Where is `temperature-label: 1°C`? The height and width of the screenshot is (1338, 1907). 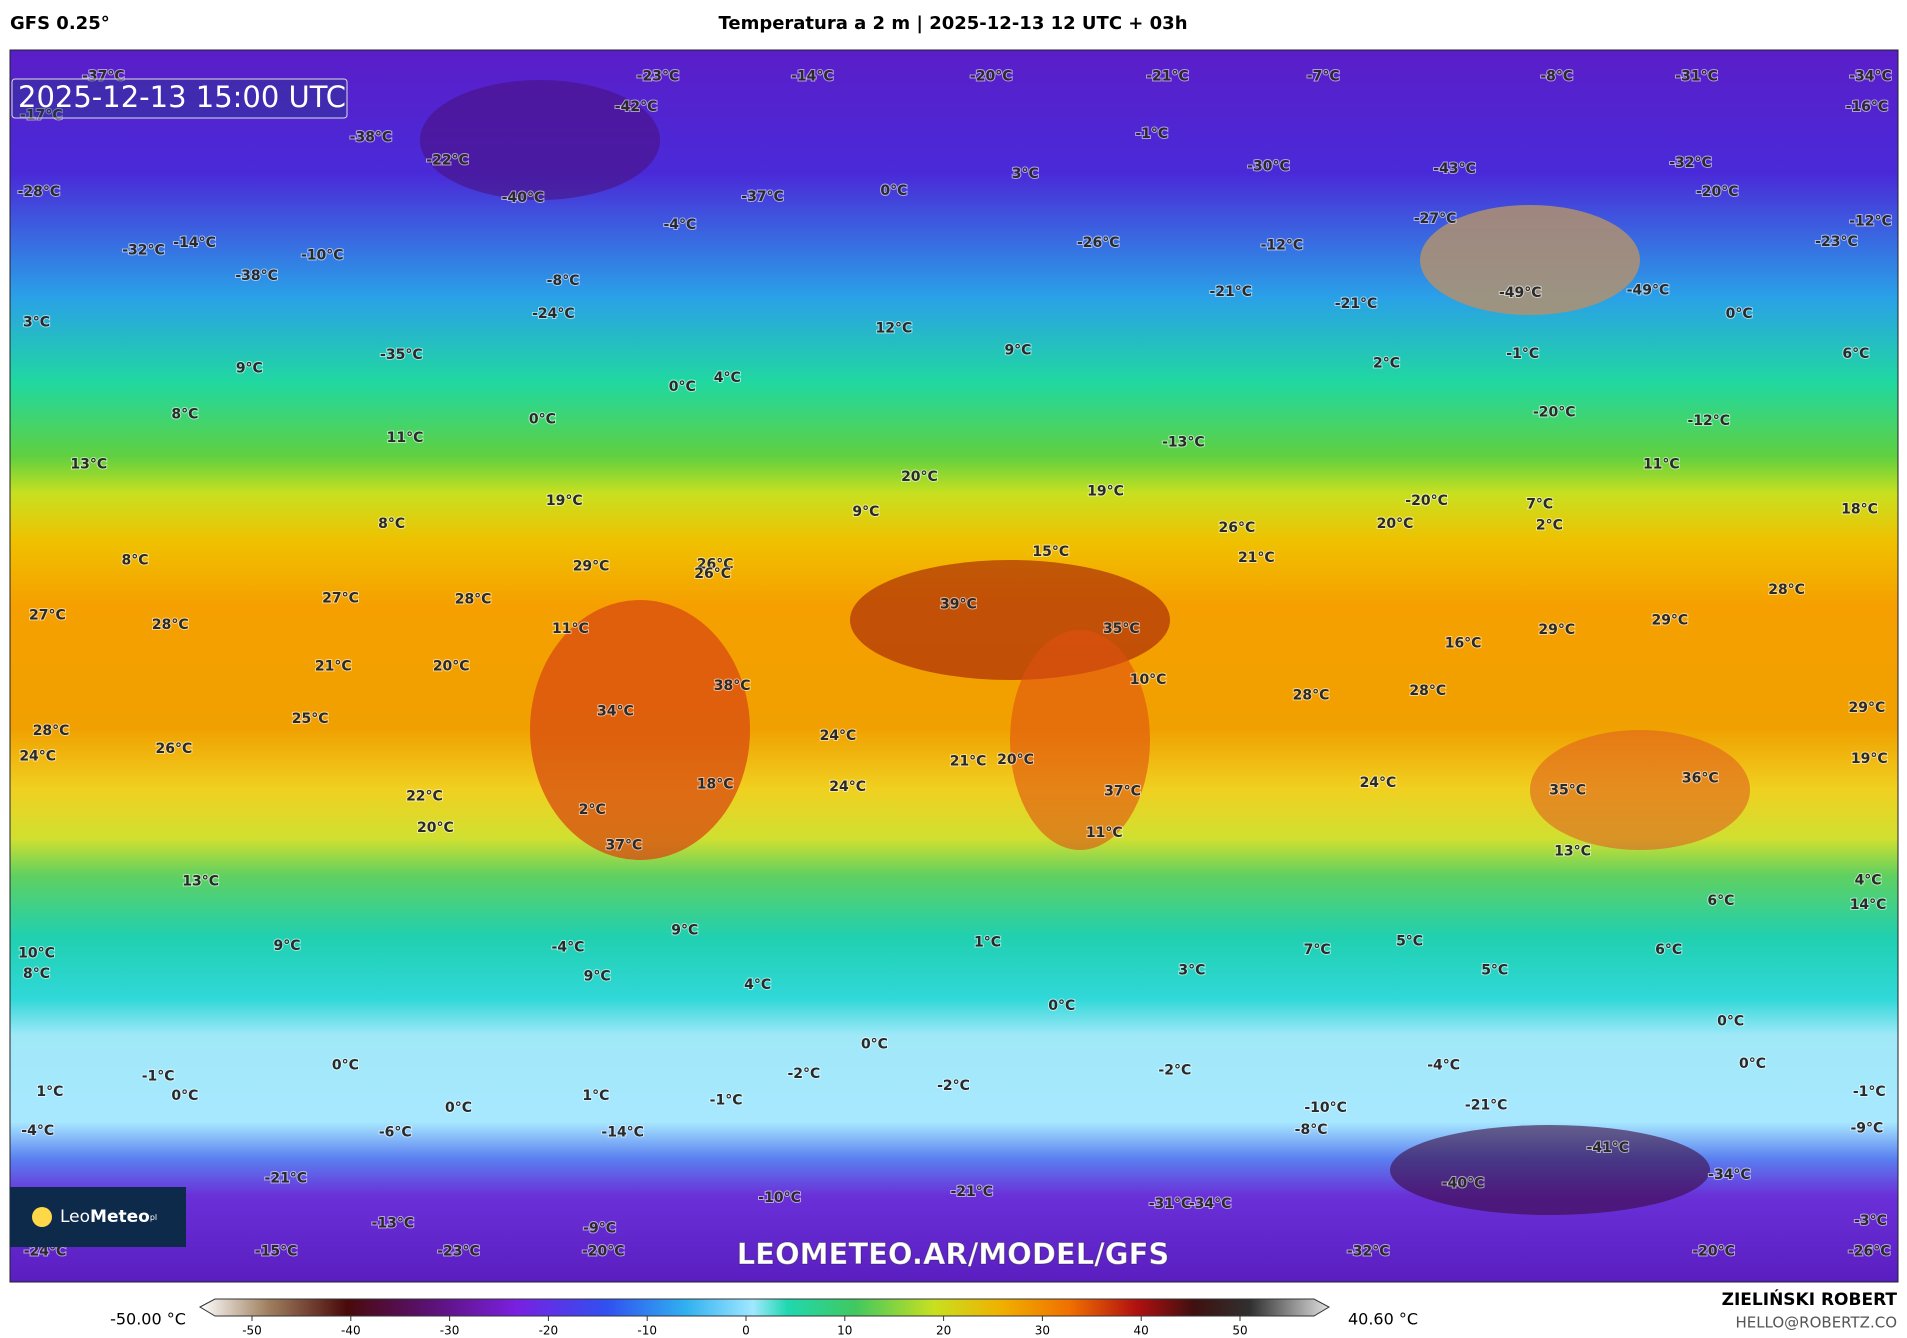
temperature-label: 1°C is located at coordinates (595, 1096).